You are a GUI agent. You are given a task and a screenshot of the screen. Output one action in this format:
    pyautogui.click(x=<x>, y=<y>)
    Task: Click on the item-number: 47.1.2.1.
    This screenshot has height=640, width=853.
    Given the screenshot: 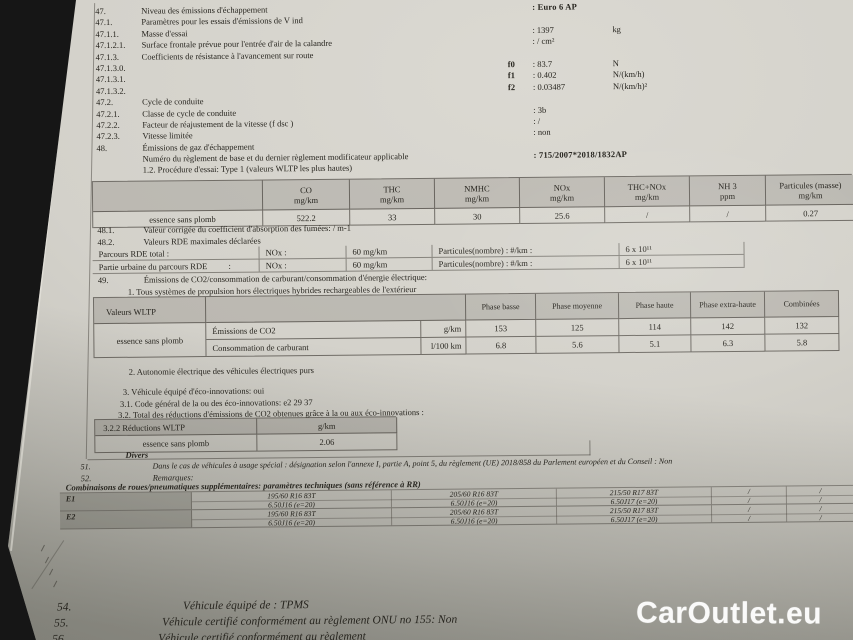 What is the action you would take?
    pyautogui.click(x=110, y=45)
    